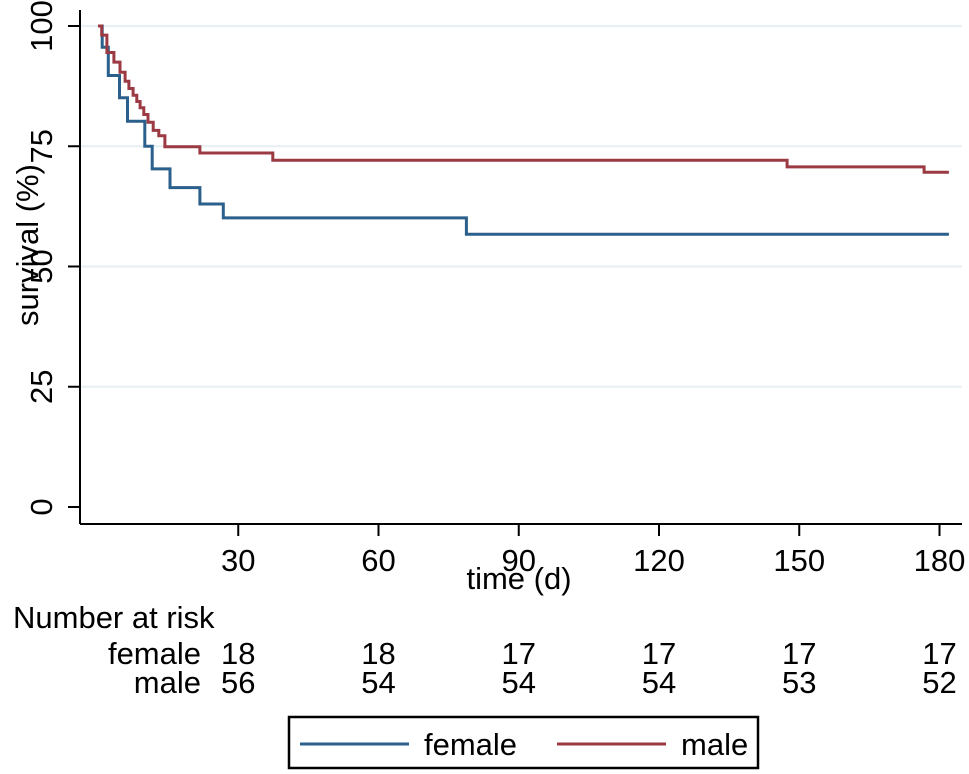  I want to click on risk-row-label-female: female, so click(154, 653).